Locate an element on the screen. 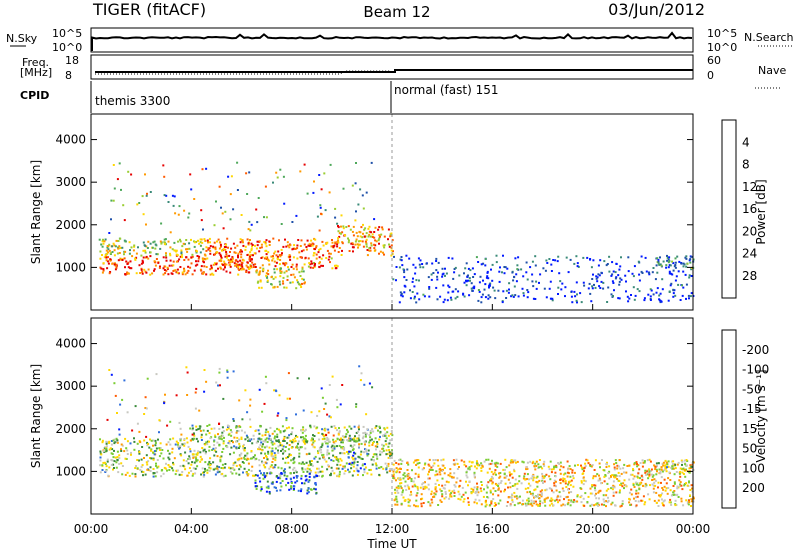 Image resolution: width=800 pixels, height=554 pixels. nsearch-tick-top: 10^5 is located at coordinates (722, 33).